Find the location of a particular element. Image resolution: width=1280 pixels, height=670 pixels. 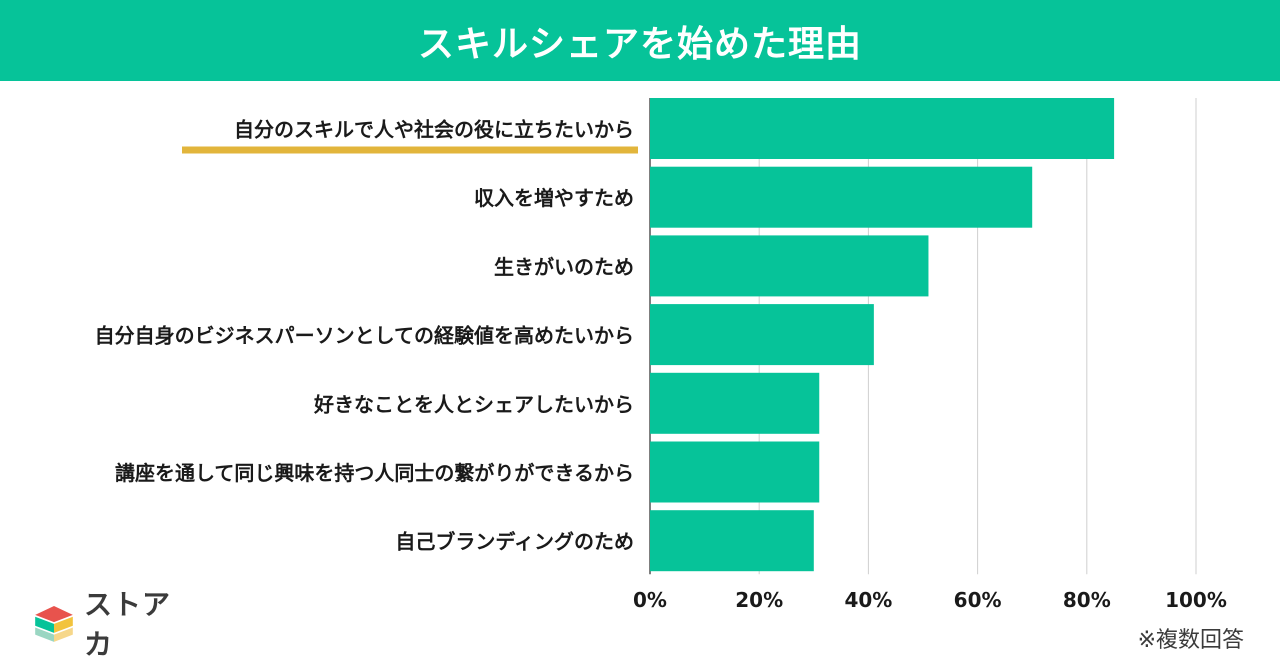

footnote: ※複数回答 is located at coordinates (1190, 640).